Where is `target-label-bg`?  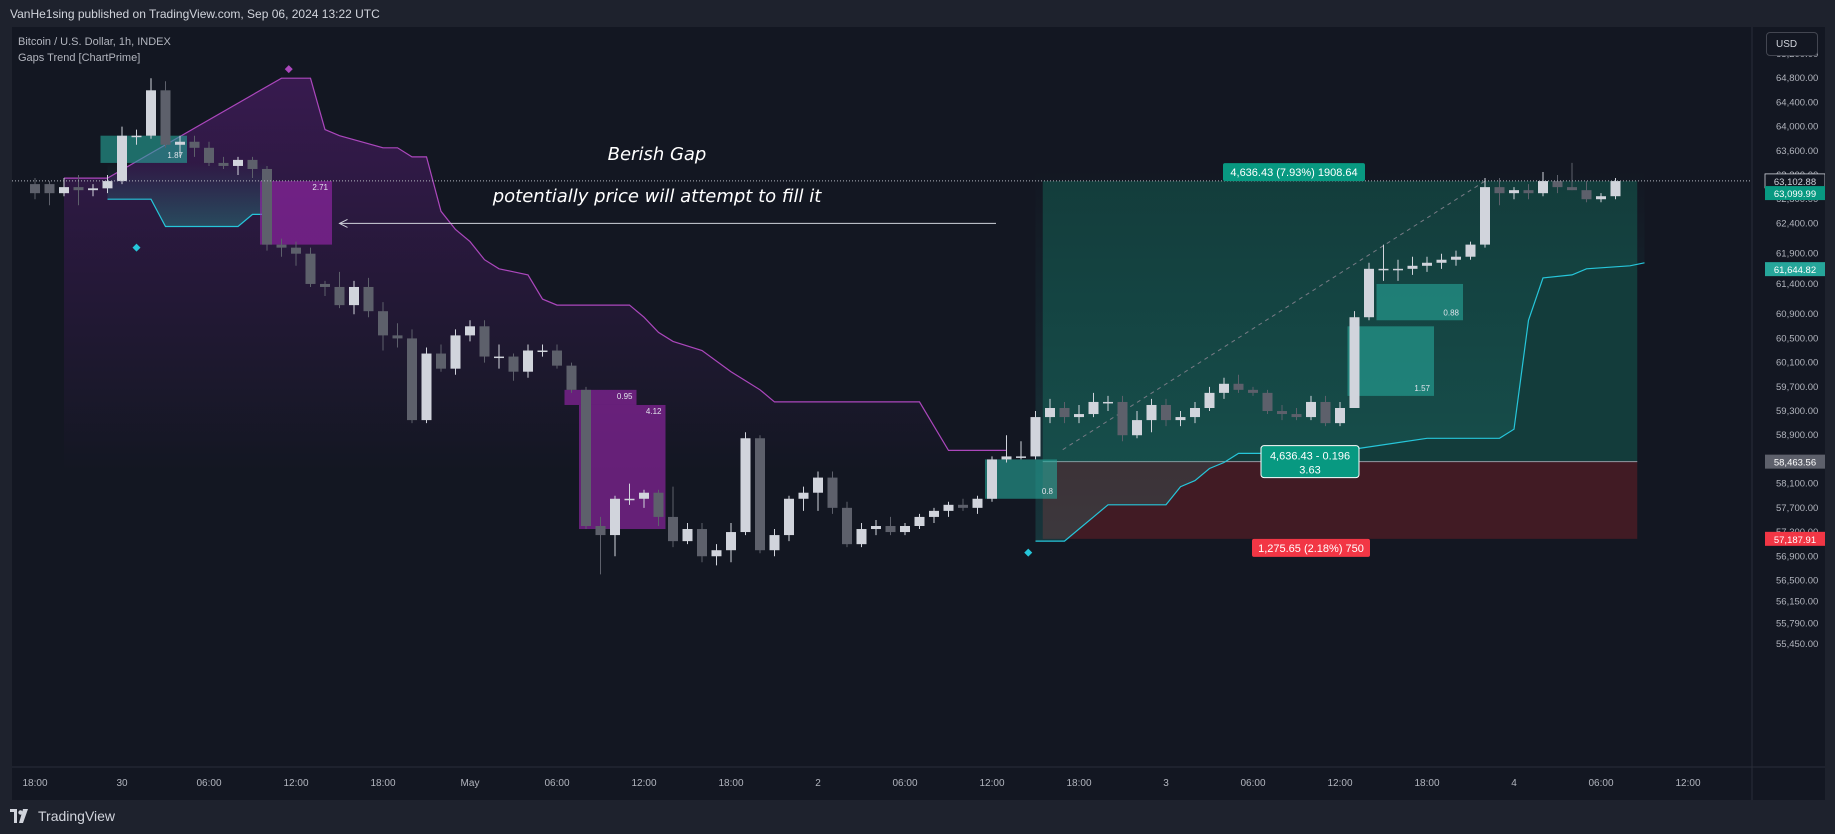 target-label-bg is located at coordinates (1294, 172).